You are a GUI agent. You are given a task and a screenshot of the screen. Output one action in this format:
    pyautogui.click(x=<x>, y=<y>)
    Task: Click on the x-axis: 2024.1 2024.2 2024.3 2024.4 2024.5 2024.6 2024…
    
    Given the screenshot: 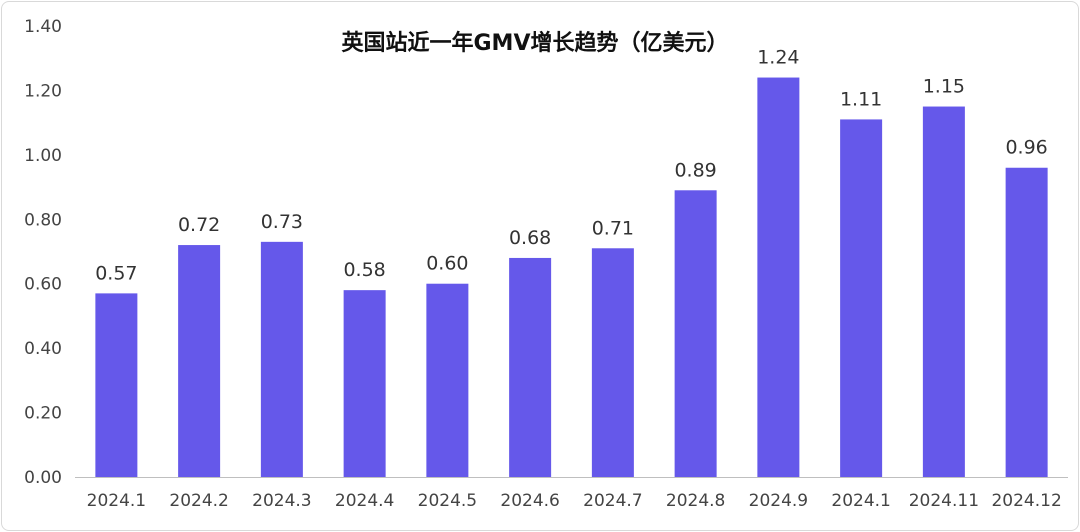 What is the action you would take?
    pyautogui.click(x=574, y=501)
    